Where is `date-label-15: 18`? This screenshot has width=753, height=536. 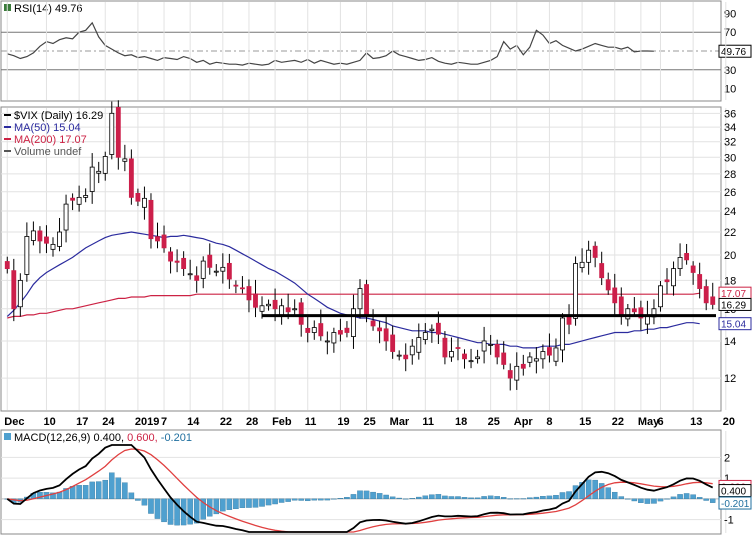
date-label-15: 18 is located at coordinates (461, 422).